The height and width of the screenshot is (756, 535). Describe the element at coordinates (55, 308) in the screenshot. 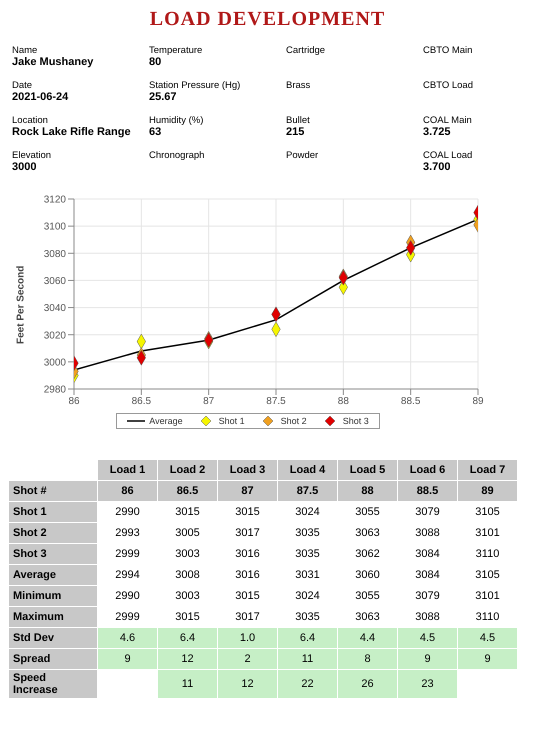

I see `y-tick-label: 3040` at that location.